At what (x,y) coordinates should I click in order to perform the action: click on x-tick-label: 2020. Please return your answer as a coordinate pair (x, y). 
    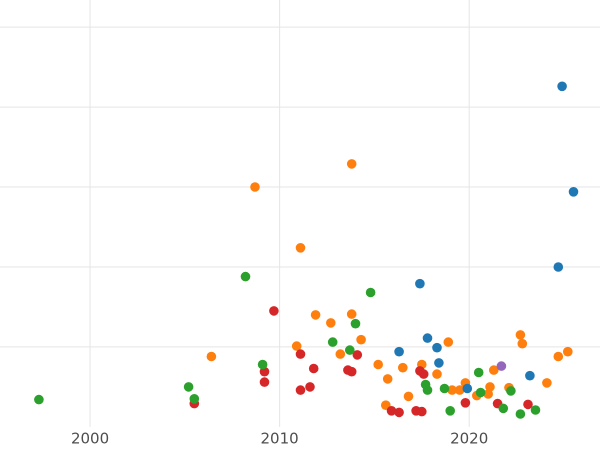
    Looking at the image, I should click on (469, 438).